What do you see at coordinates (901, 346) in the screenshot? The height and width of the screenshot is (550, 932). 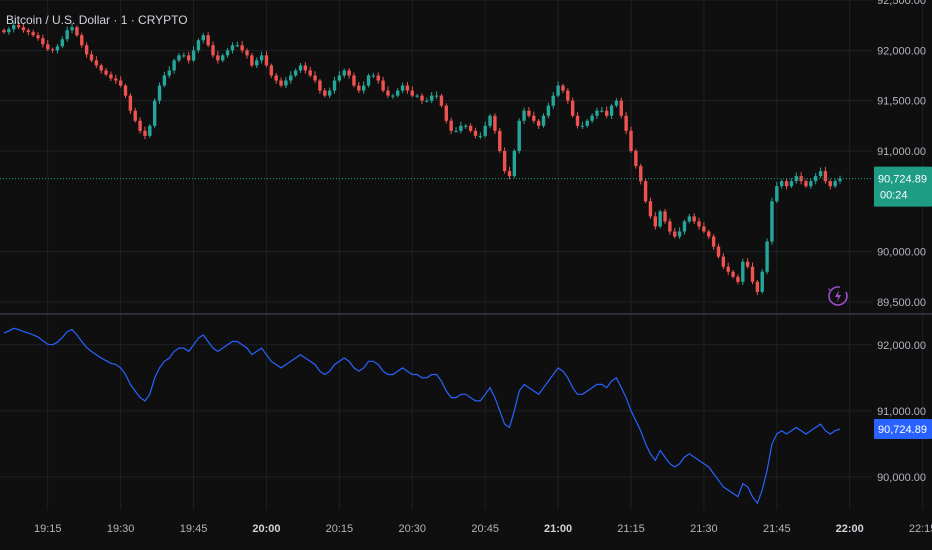 I see `price-tick-label: 92,000.00` at bounding box center [901, 346].